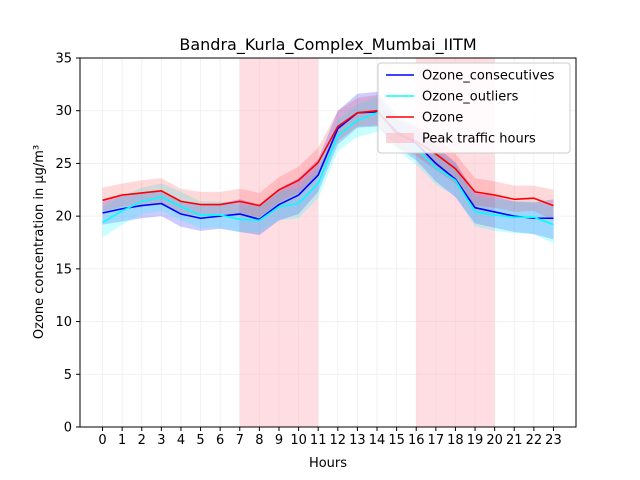  What do you see at coordinates (68, 428) in the screenshot?
I see `y-tick-label: 0` at bounding box center [68, 428].